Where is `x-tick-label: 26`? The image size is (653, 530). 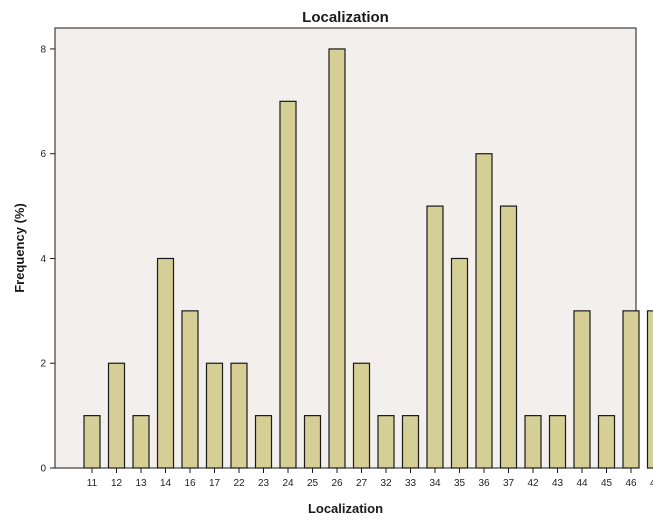
x-tick-label: 26 is located at coordinates (337, 483).